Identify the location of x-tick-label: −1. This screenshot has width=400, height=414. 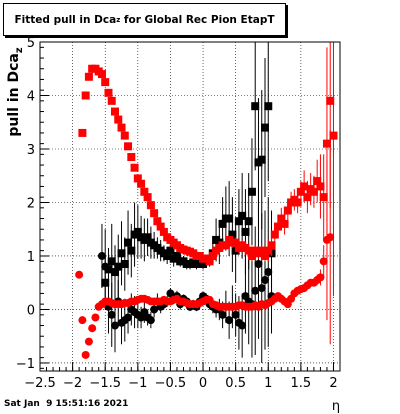
(137, 383).